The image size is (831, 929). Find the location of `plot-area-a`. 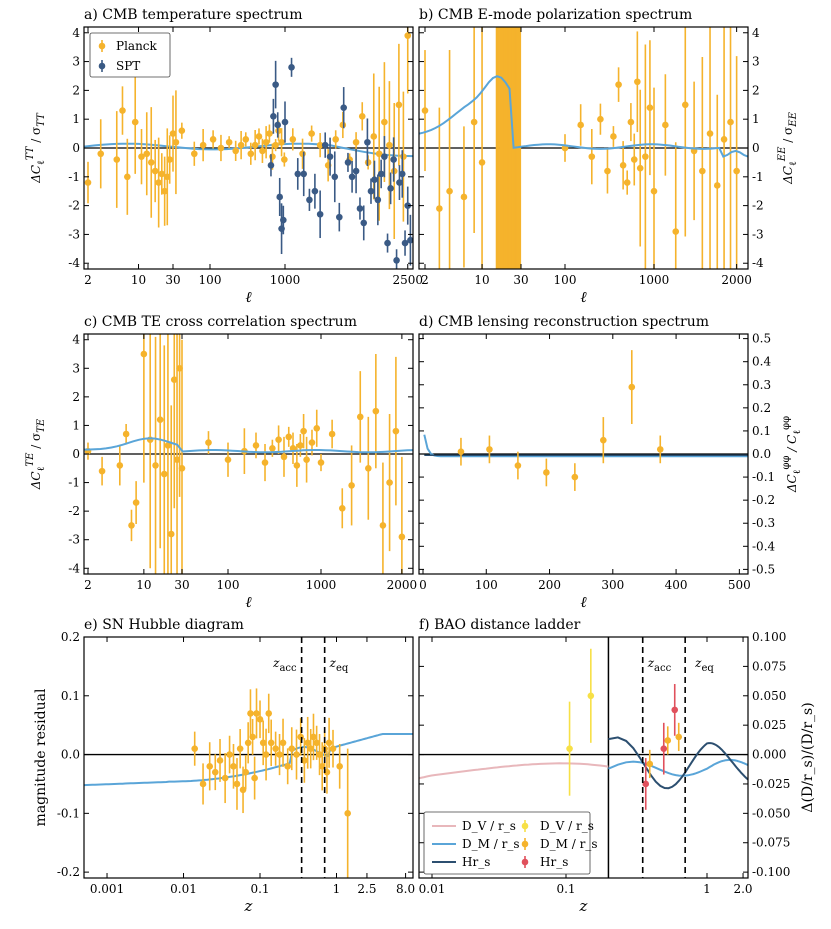

plot-area-a is located at coordinates (248, 148).